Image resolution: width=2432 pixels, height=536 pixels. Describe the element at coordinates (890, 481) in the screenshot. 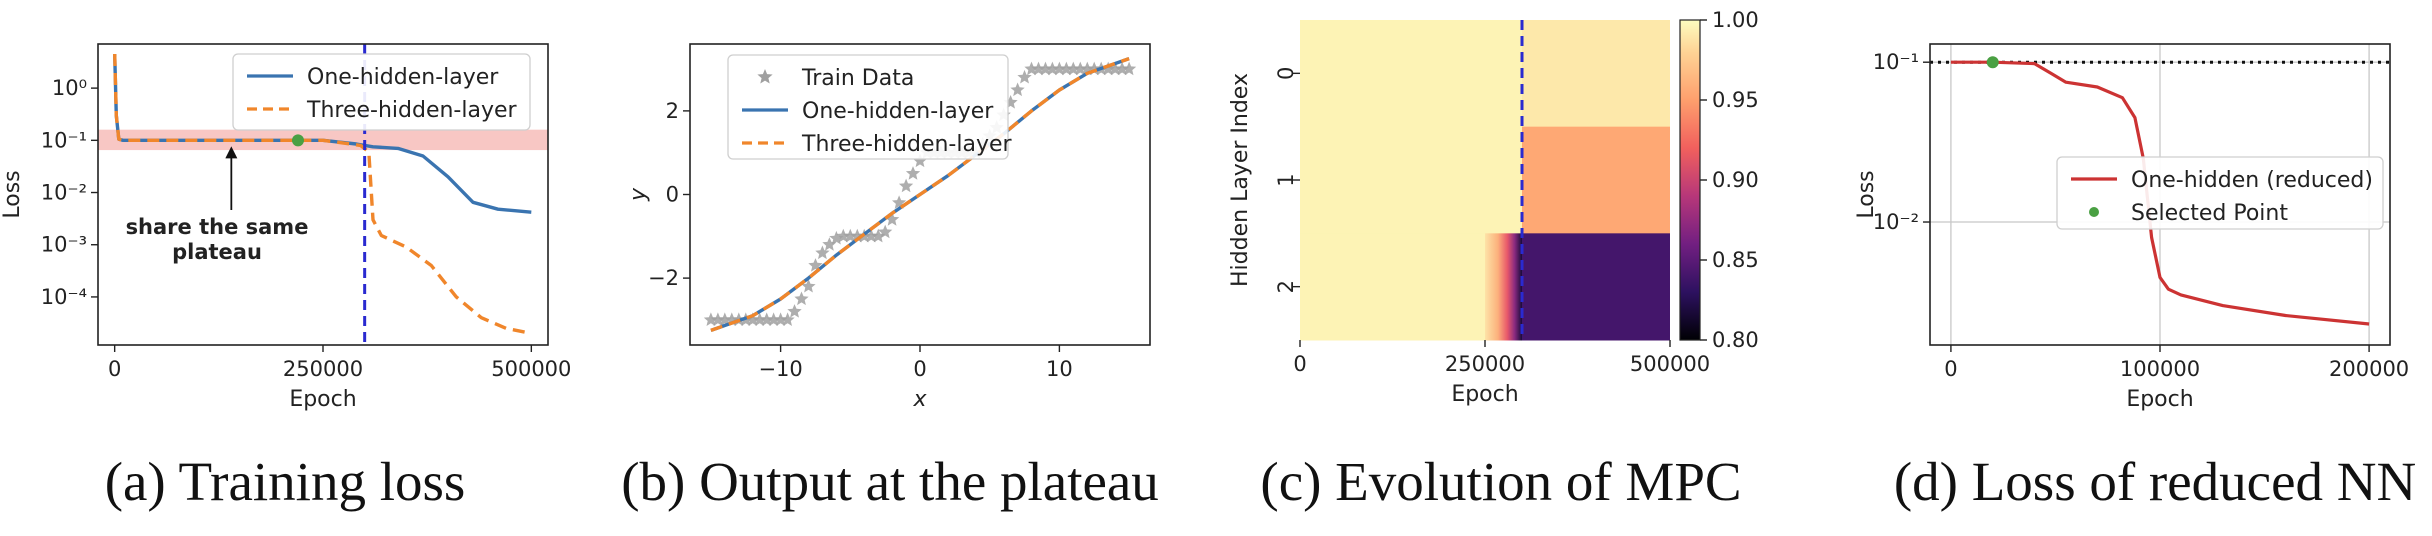

I see `panel-caption: (b) Output at the plateau` at that location.